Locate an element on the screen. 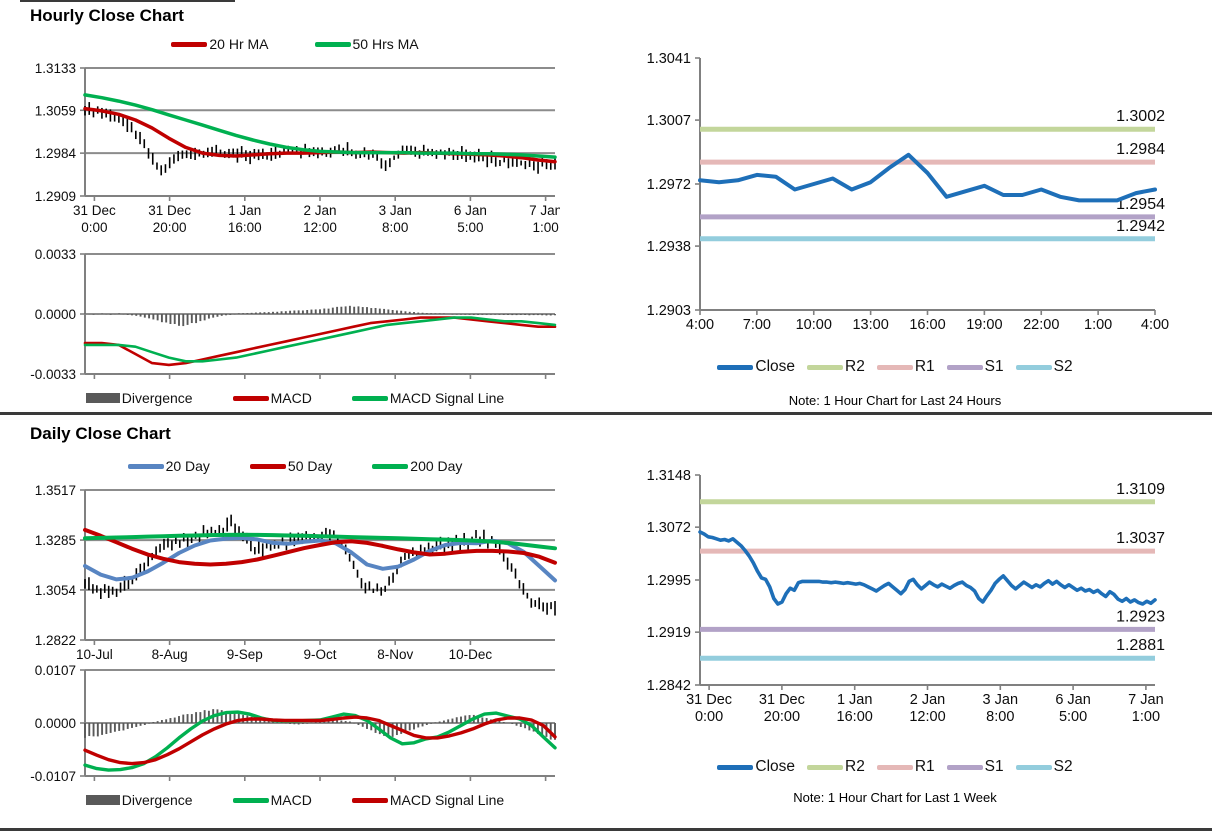 The width and height of the screenshot is (1212, 834). svg-text: 4:00 is located at coordinates (700, 325).